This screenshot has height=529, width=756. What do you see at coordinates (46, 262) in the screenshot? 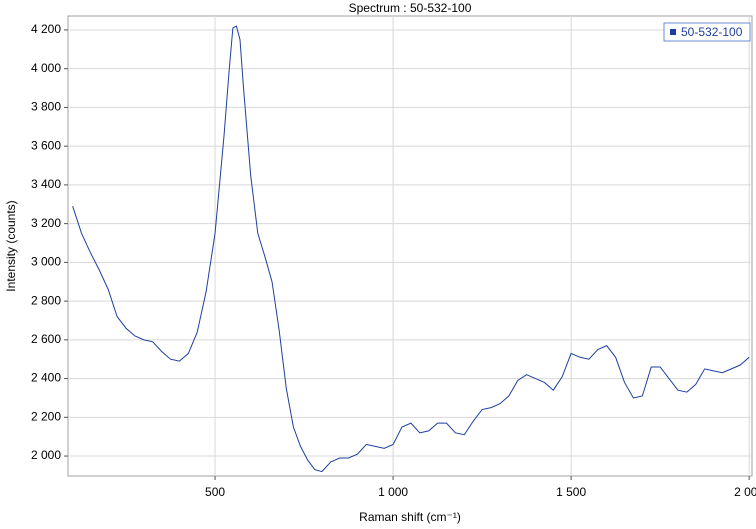
I see `y-tick-label: 3 000` at bounding box center [46, 262].